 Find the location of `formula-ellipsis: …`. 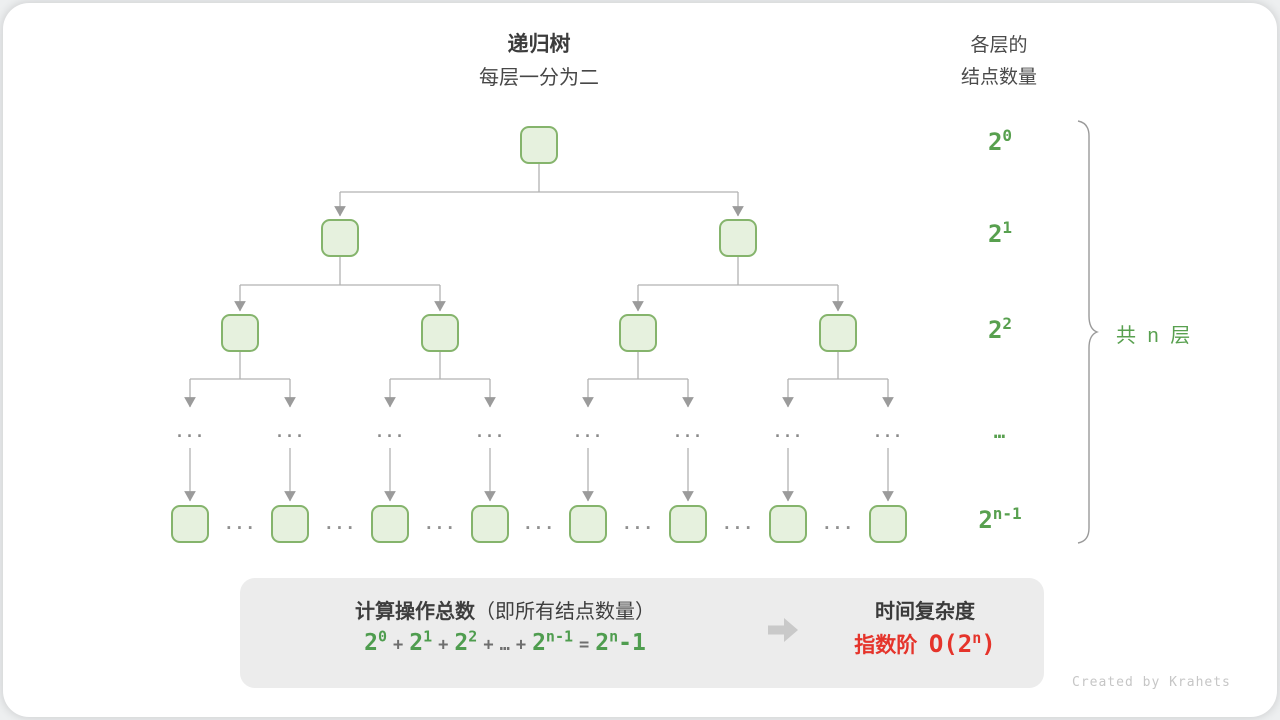

formula-ellipsis: … is located at coordinates (504, 645).